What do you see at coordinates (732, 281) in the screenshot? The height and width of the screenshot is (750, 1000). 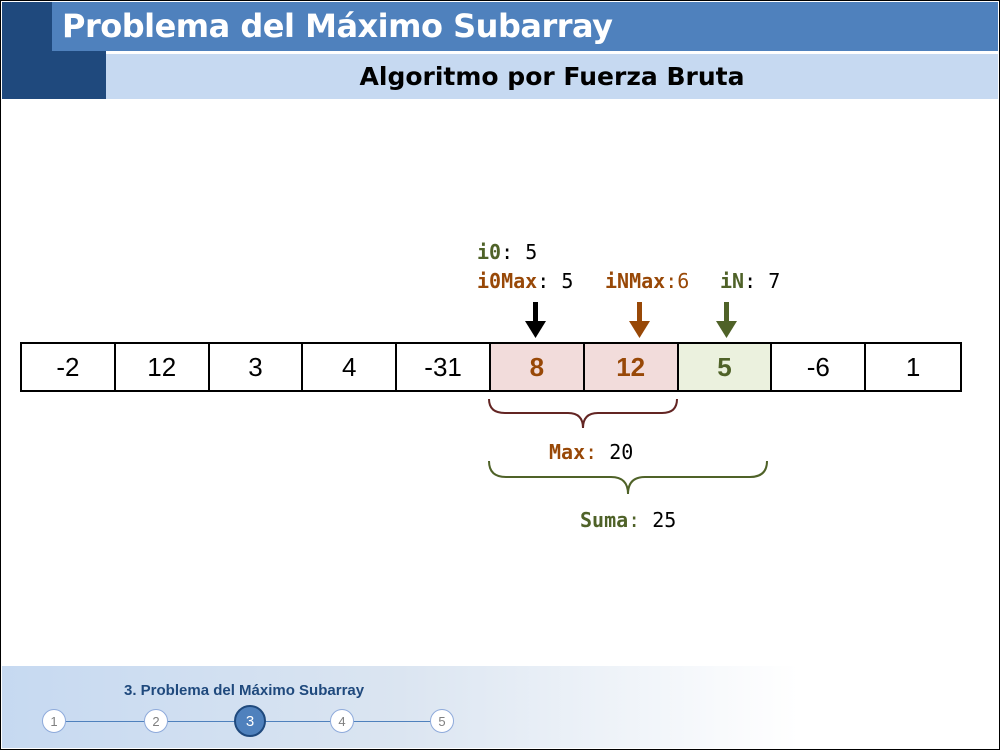 I see `pointer-in-name: iN` at bounding box center [732, 281].